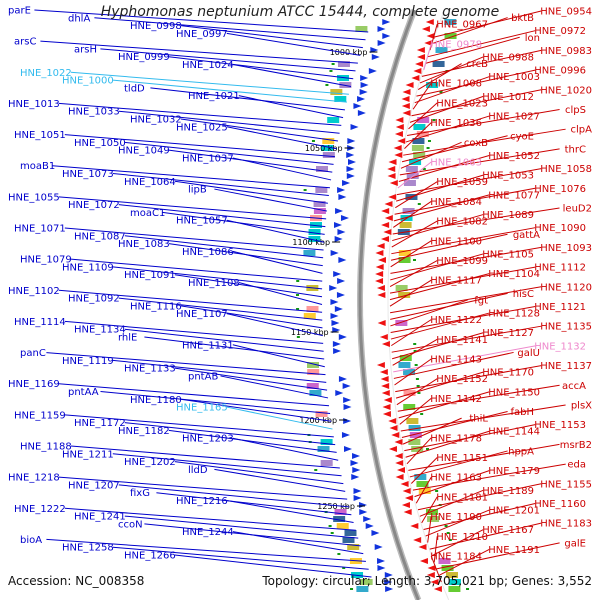 This screenshot has width=600, height=600. Describe the element at coordinates (566, 287) in the screenshot. I see `gene-label: HNE_1120` at that location.